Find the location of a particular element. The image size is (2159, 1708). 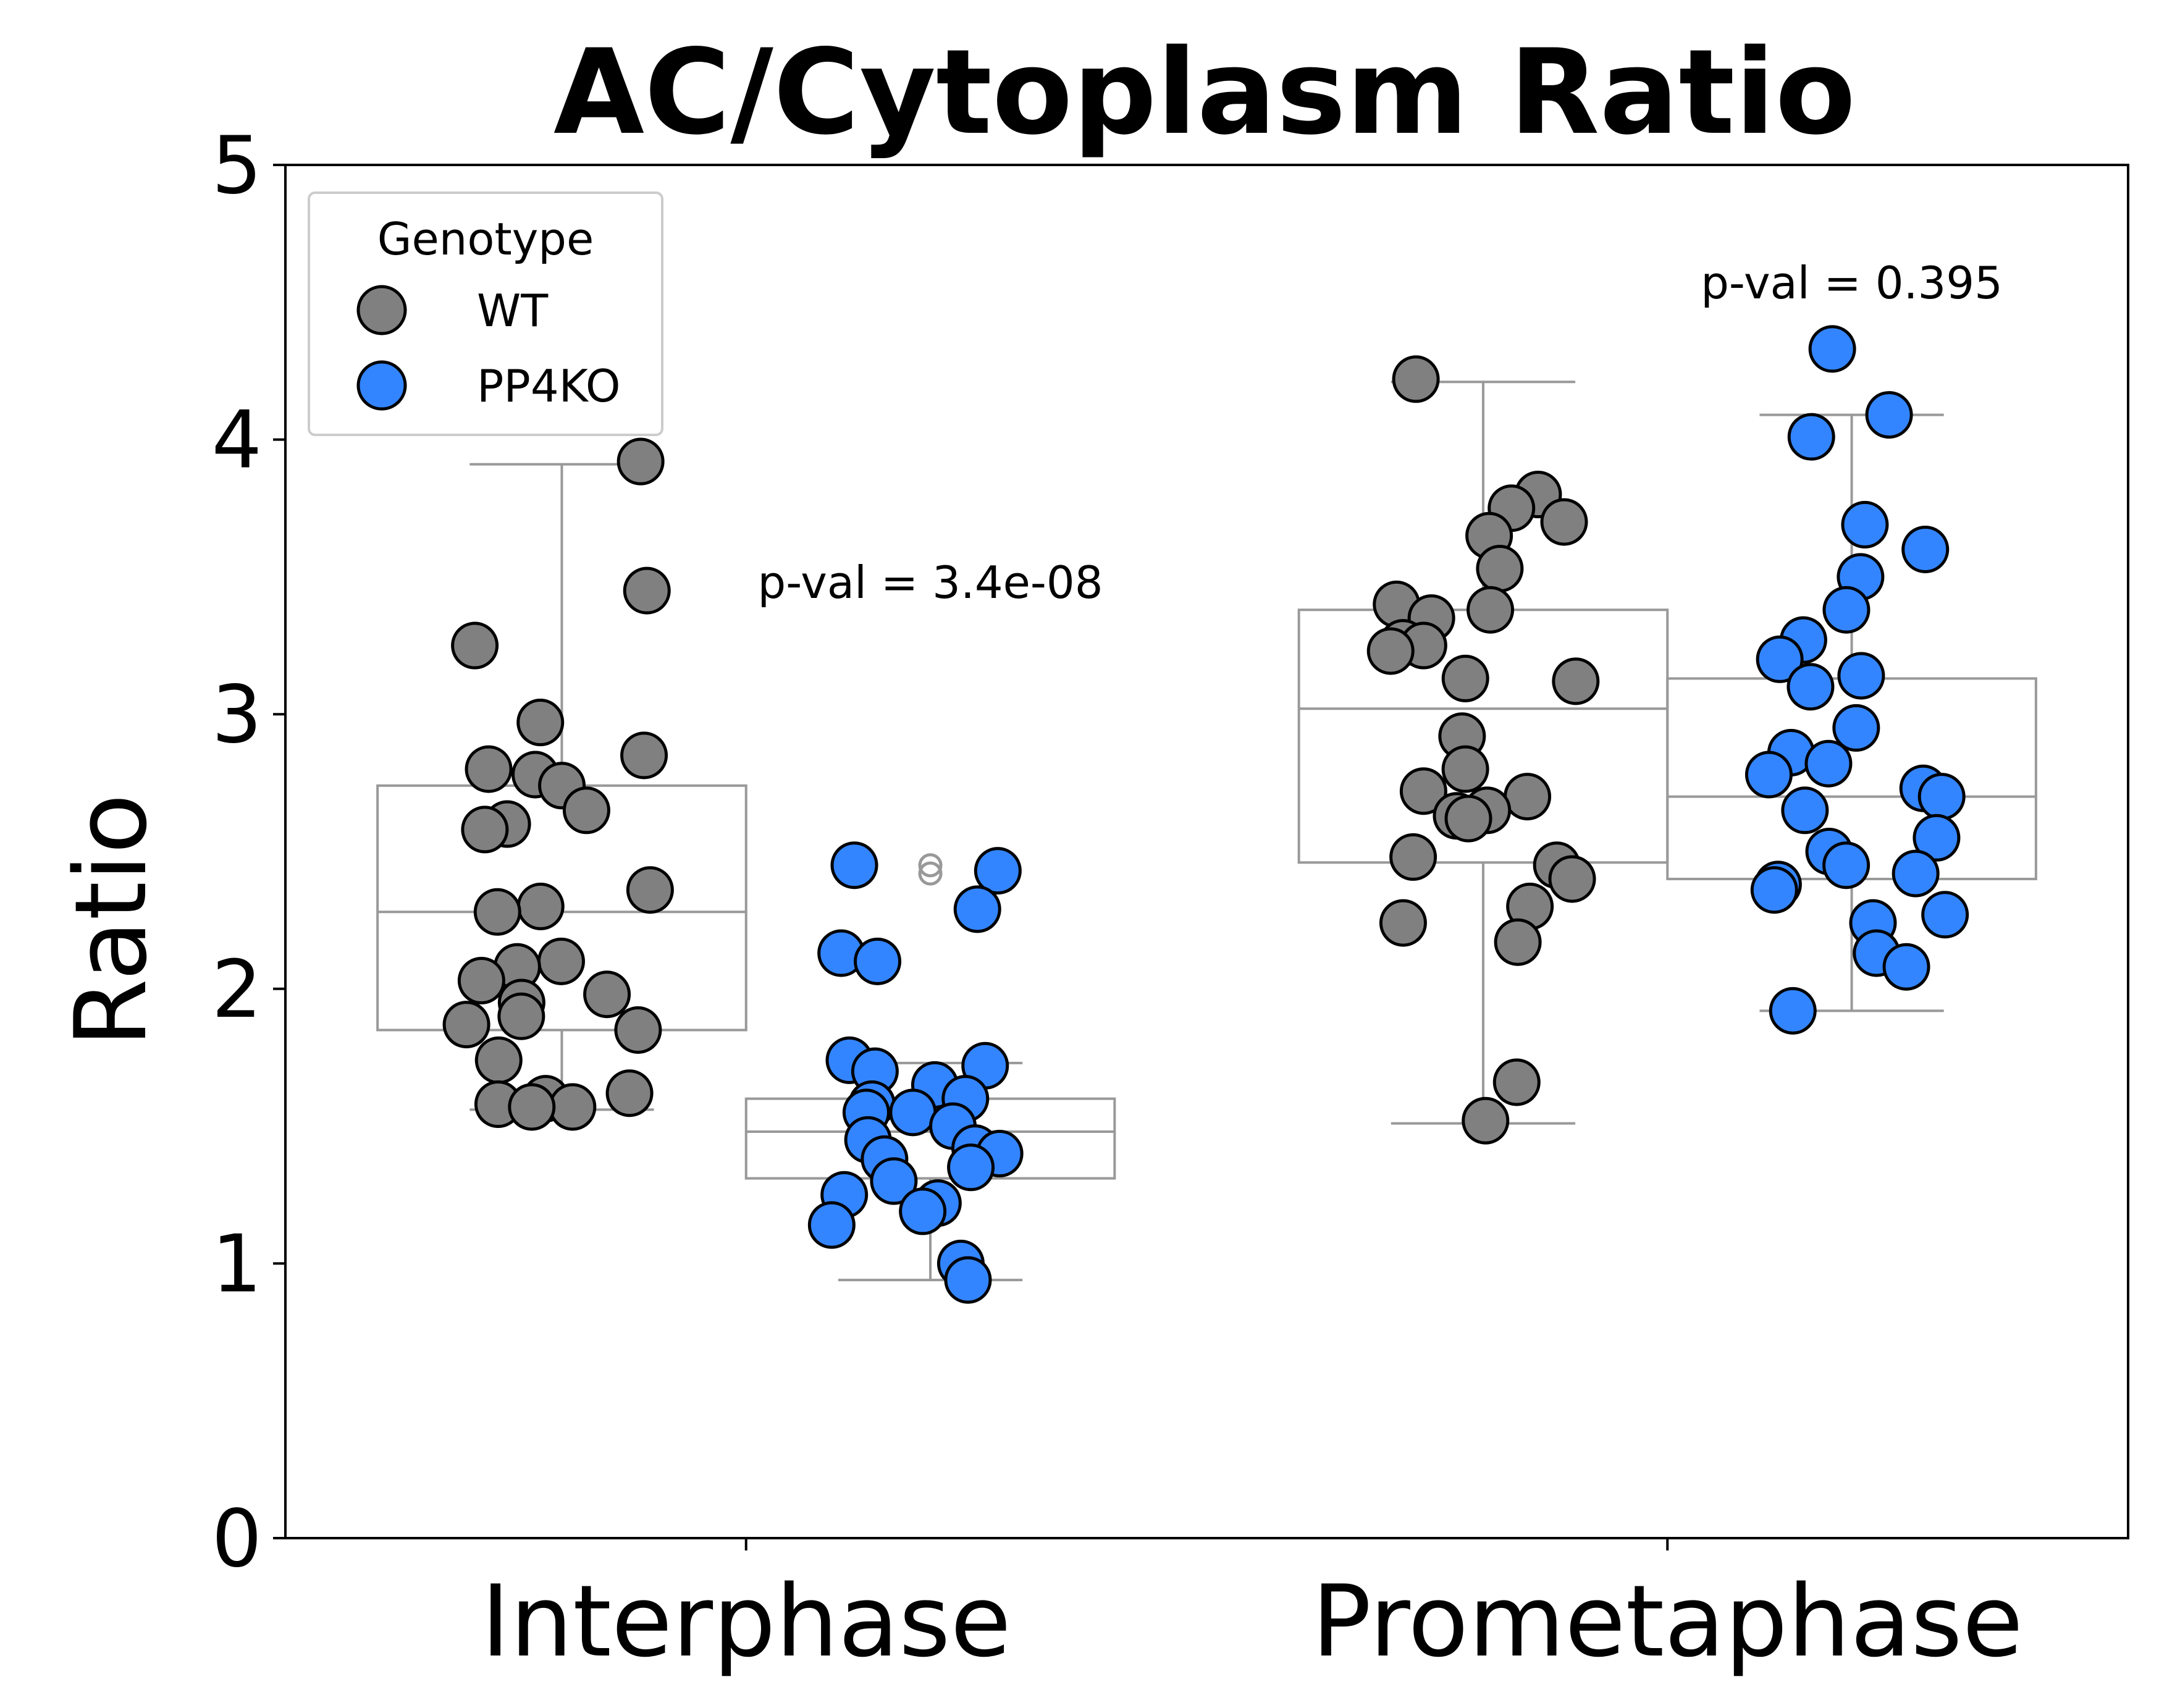

legend-title: Genotype is located at coordinates (485, 239).